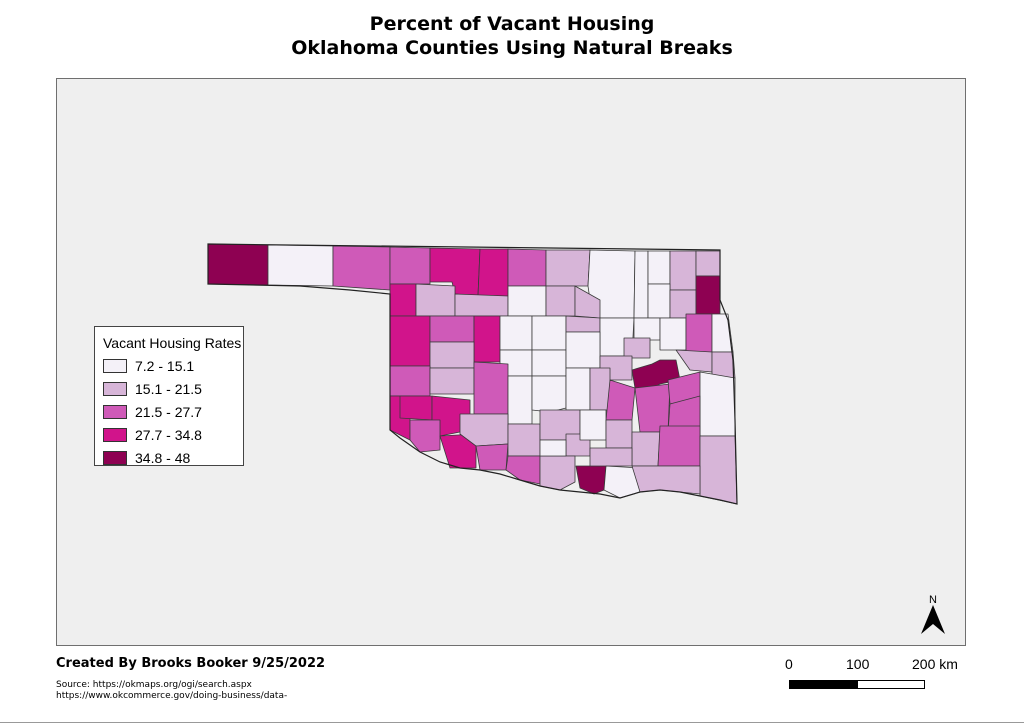 Image resolution: width=1024 pixels, height=725 pixels. I want to click on legend-label: 21.5 - 27.7, so click(168, 412).